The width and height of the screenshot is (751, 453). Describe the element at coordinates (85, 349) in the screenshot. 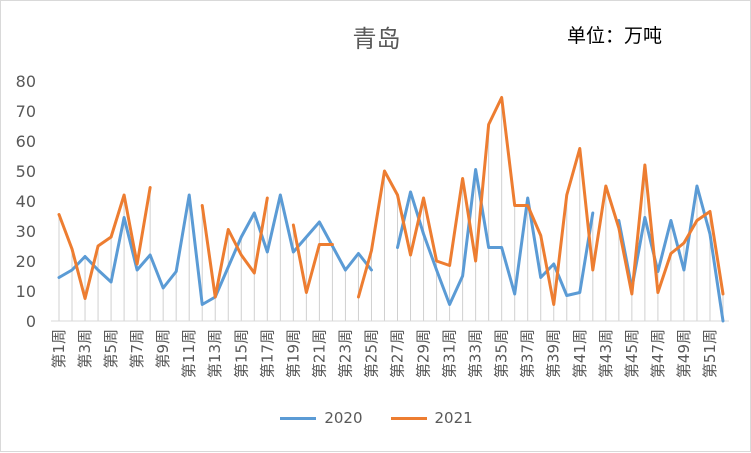

I see `x-tick-label: 第3周` at that location.